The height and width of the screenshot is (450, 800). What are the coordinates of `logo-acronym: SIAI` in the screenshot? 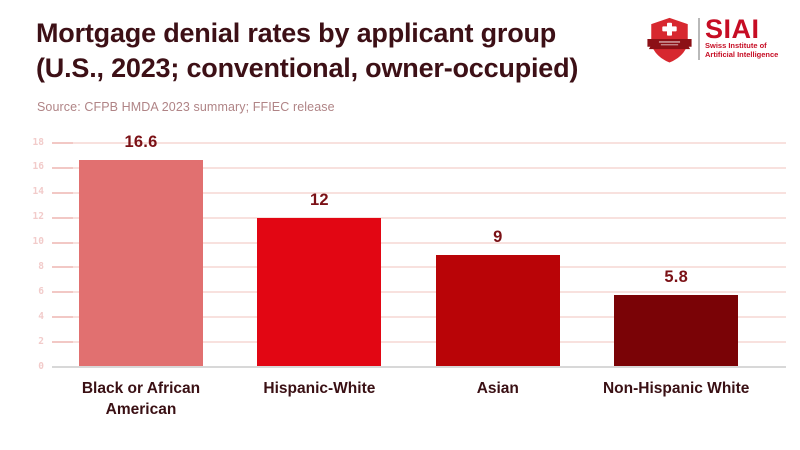 It's located at (732, 29).